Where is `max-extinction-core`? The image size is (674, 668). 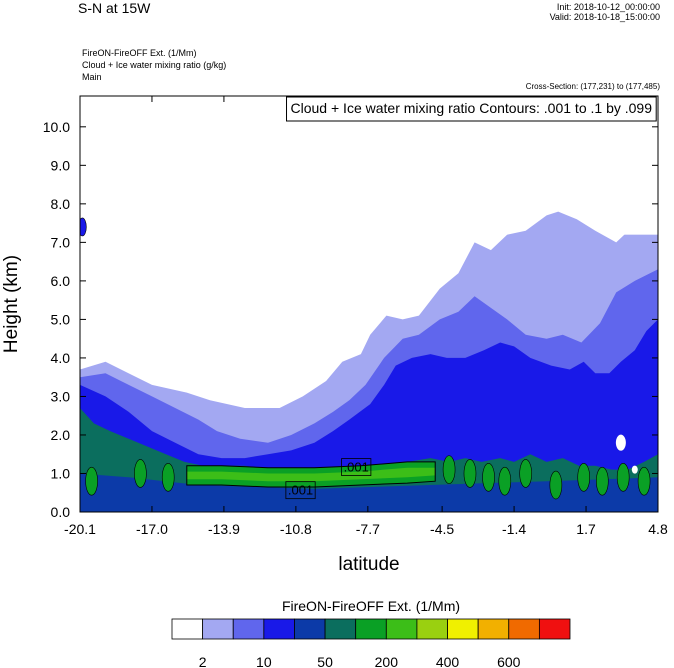 max-extinction-core is located at coordinates (311, 474).